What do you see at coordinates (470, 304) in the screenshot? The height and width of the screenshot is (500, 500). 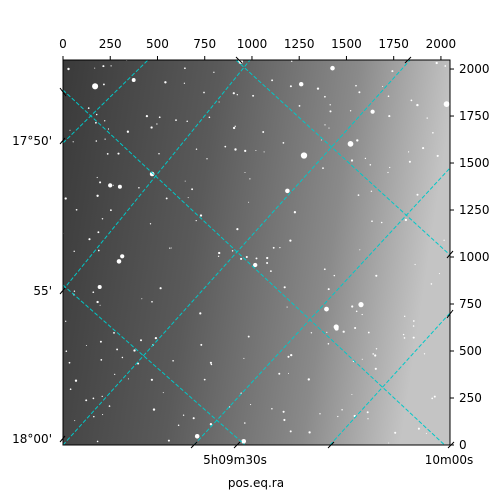 I see `right-tick-label: 750` at bounding box center [470, 304].